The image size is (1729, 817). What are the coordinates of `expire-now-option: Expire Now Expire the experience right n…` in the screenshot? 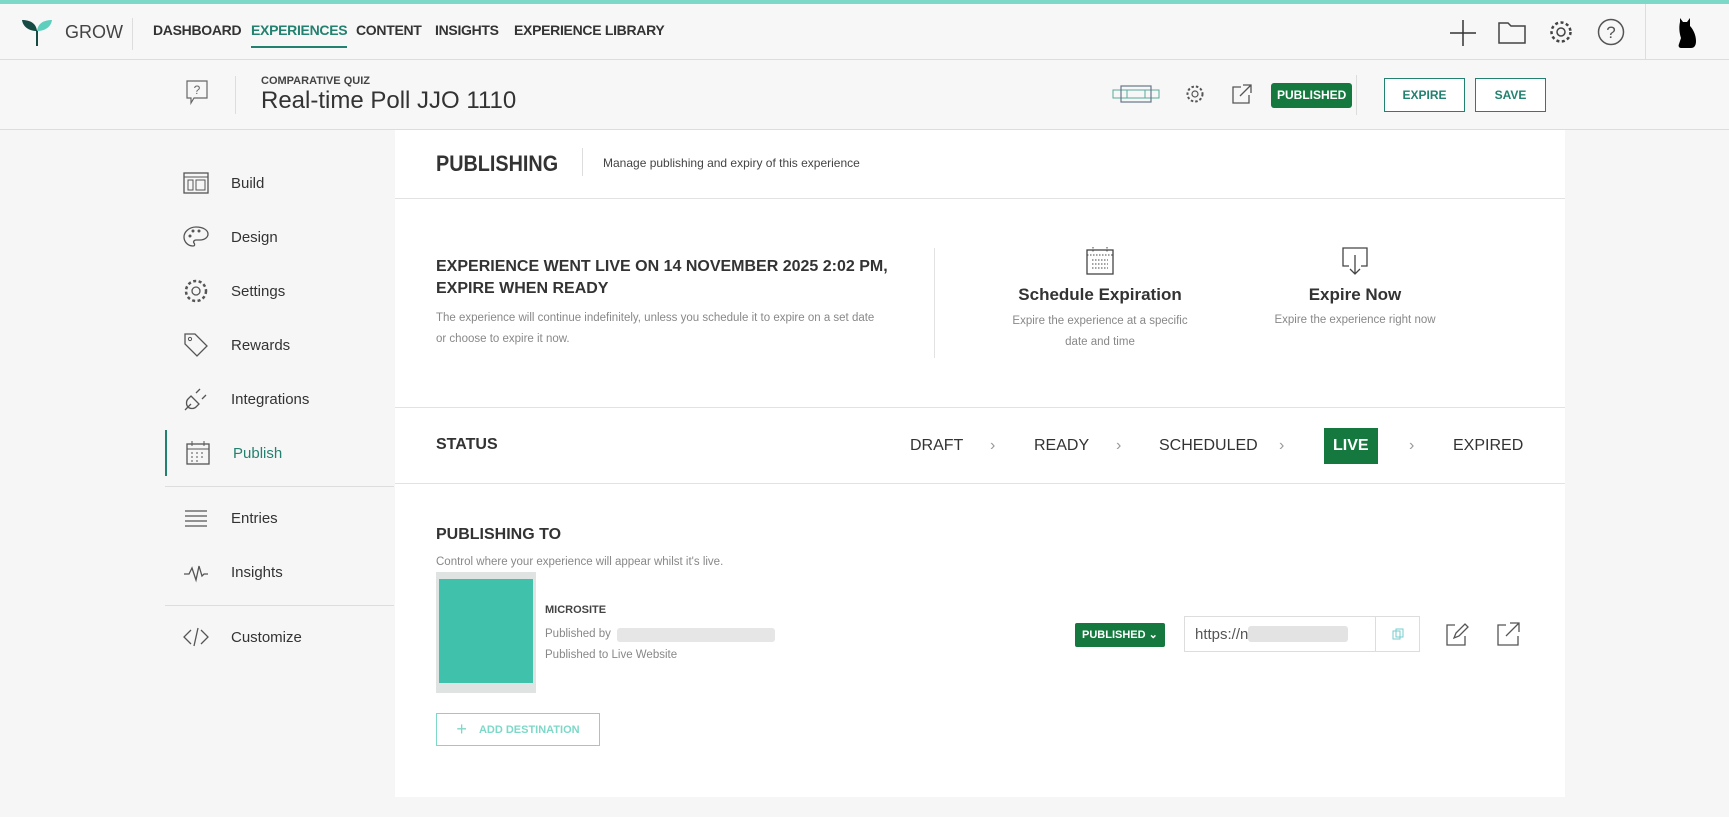 It's located at (1355, 286).